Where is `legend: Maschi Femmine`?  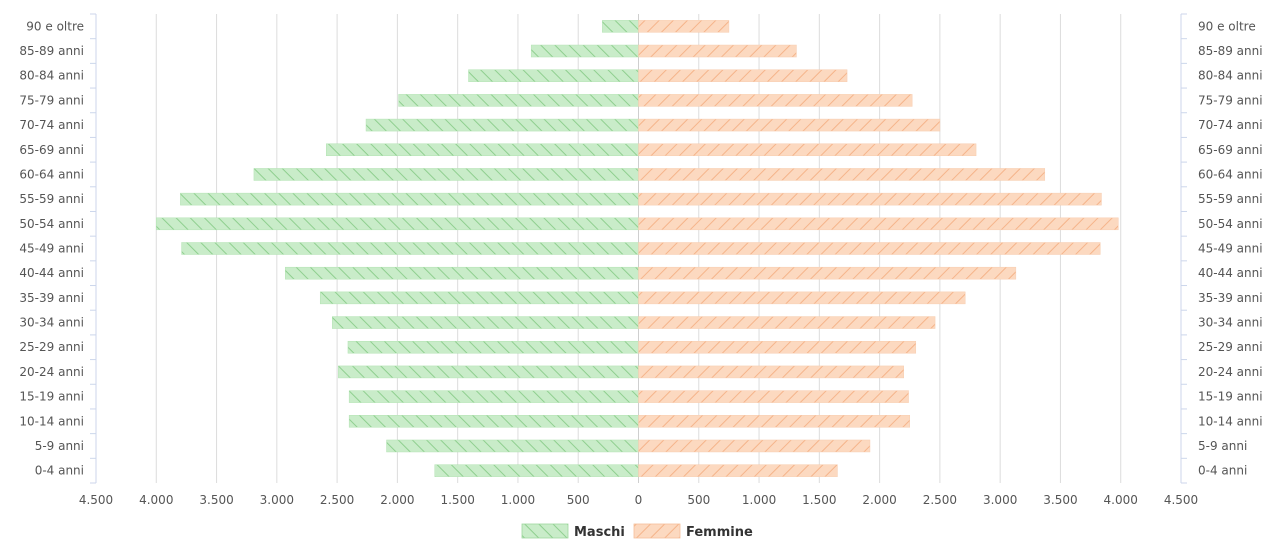 legend: Maschi Femmine is located at coordinates (637, 531).